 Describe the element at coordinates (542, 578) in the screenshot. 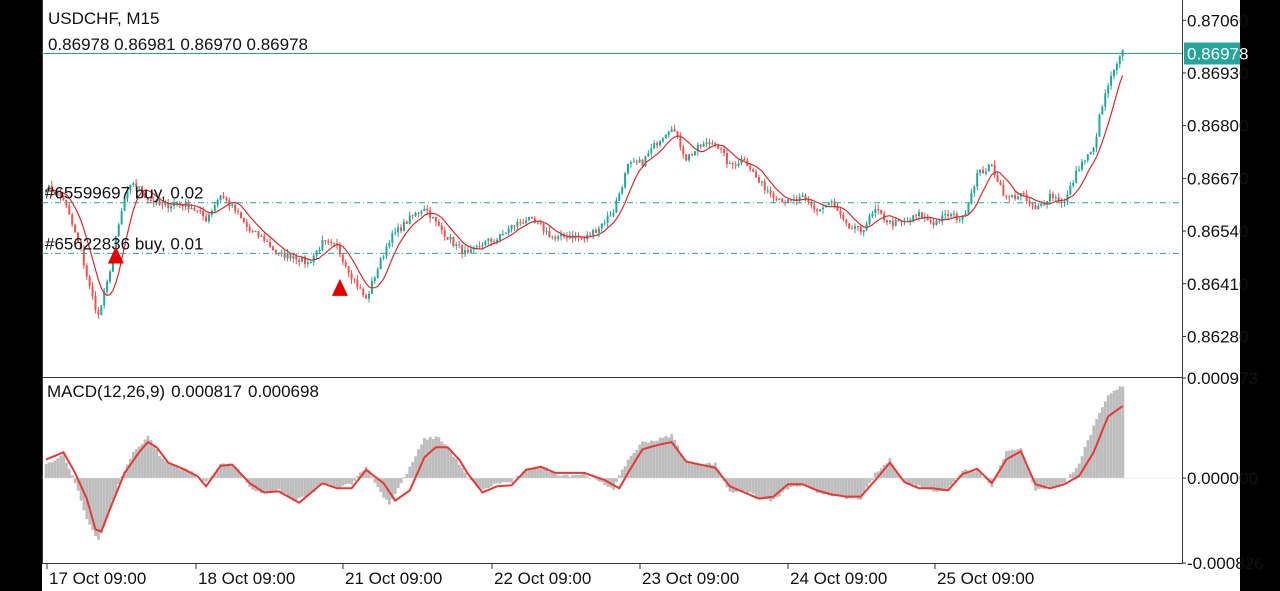

I see `time-tick-label: 22 Oct 09:00` at that location.